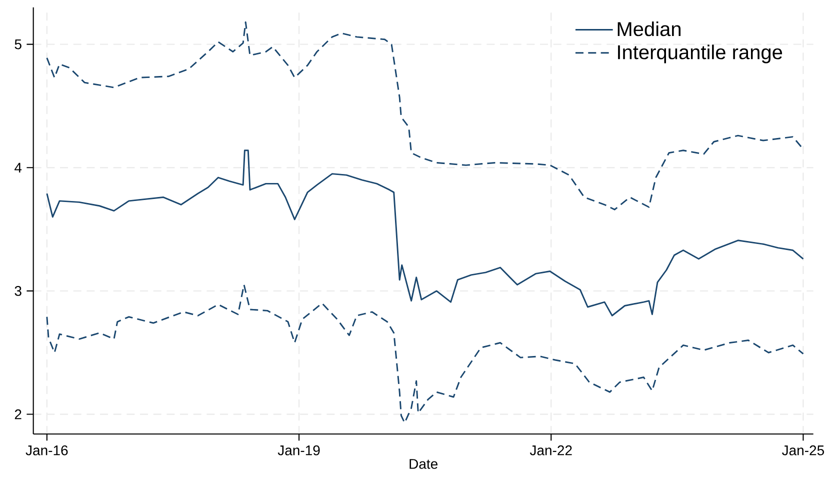 The width and height of the screenshot is (838, 490). What do you see at coordinates (47, 450) in the screenshot?
I see `x-tick-label: Jan-16` at bounding box center [47, 450].